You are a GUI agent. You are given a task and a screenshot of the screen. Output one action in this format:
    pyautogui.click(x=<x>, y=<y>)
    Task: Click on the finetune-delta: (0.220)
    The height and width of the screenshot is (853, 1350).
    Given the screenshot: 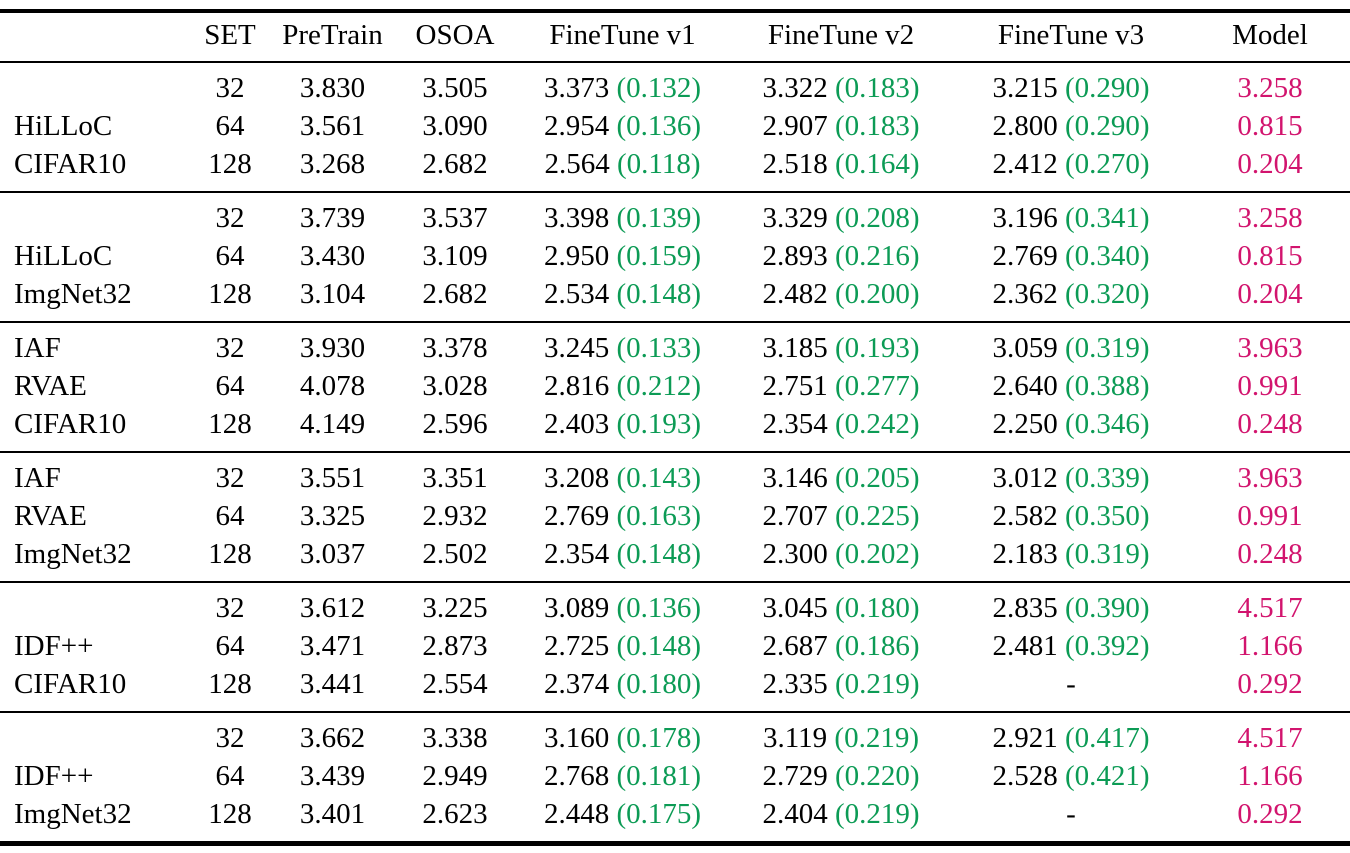 What is the action you would take?
    pyautogui.click(x=877, y=776)
    